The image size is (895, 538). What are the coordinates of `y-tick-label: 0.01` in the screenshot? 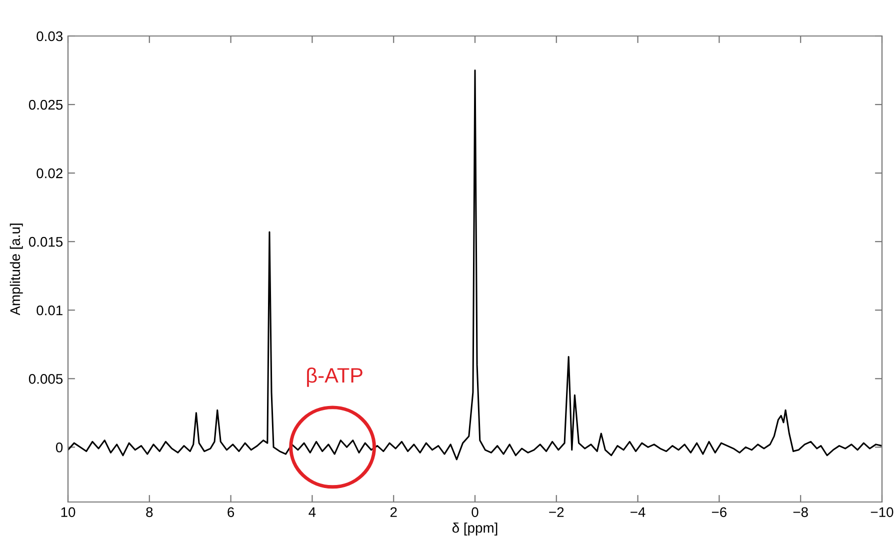 It's located at (49, 310).